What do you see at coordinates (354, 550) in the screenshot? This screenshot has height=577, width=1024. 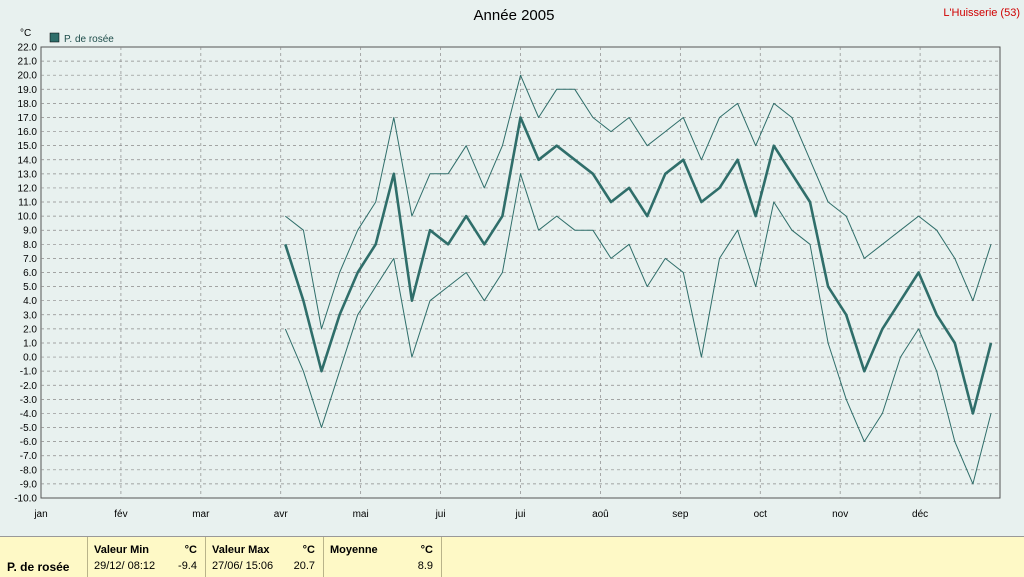 I see `stats-avg-header: Moyenne` at bounding box center [354, 550].